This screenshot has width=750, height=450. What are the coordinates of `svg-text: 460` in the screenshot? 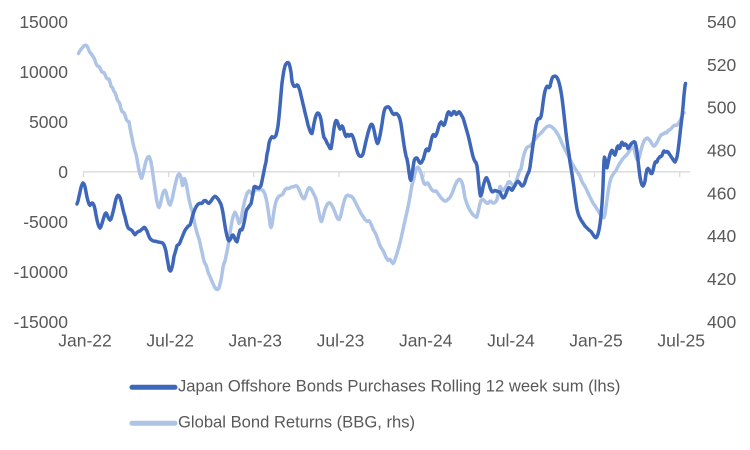 It's located at (721, 193).